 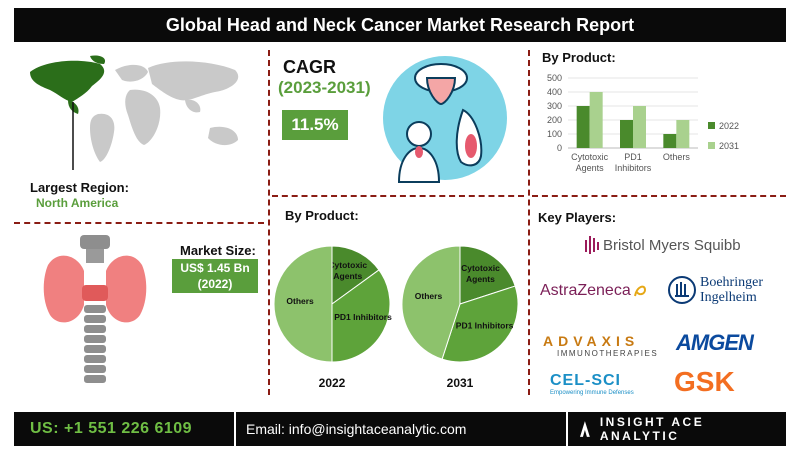 What do you see at coordinates (633, 157) in the screenshot?
I see `bar-category-label: PD1` at bounding box center [633, 157].